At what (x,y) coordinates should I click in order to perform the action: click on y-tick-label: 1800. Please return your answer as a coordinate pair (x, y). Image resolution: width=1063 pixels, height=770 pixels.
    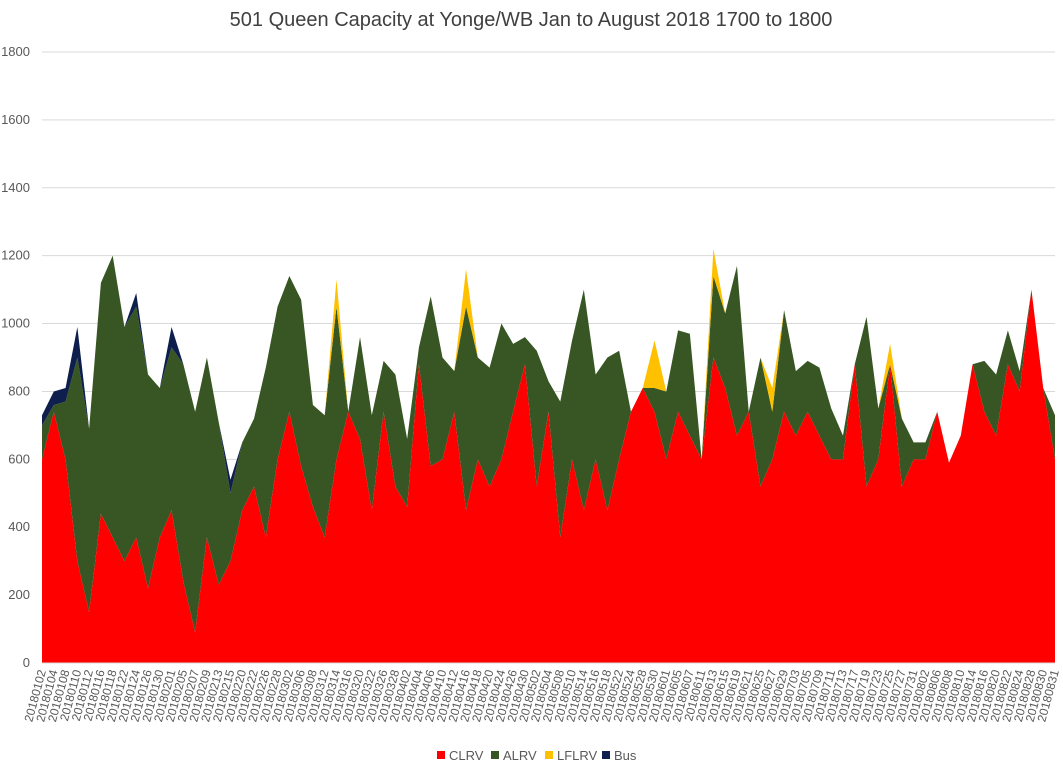
    Looking at the image, I should click on (15, 51).